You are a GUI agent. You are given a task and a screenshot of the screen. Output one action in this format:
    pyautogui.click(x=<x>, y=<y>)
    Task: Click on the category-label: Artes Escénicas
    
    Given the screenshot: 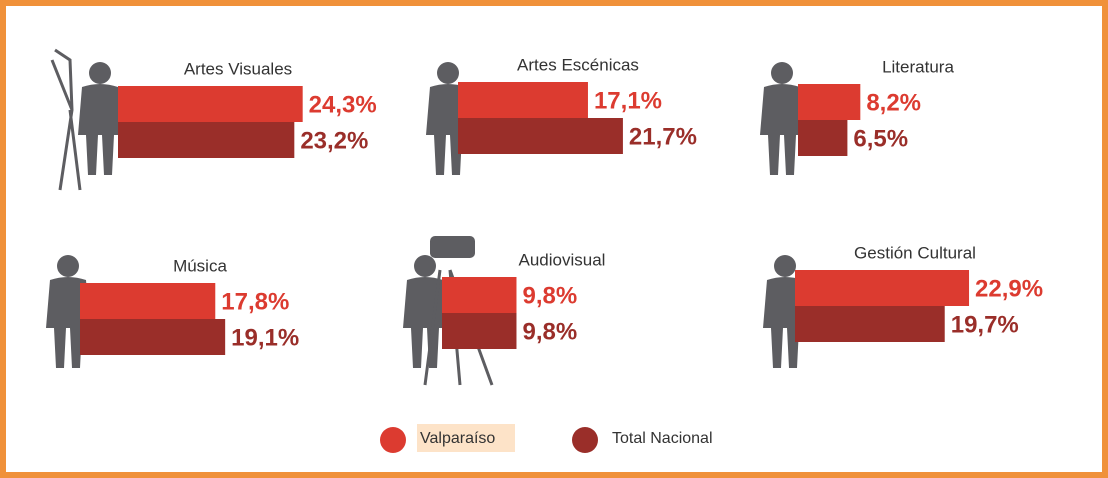 What is the action you would take?
    pyautogui.click(x=578, y=64)
    